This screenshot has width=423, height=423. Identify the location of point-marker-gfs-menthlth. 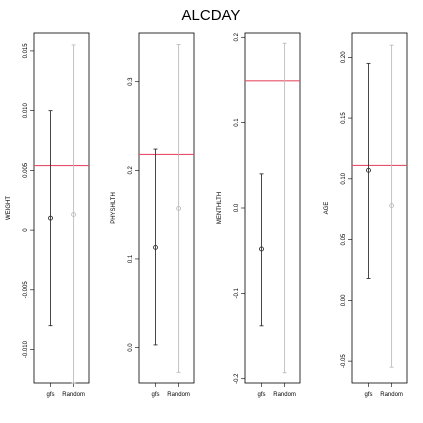
(261, 249).